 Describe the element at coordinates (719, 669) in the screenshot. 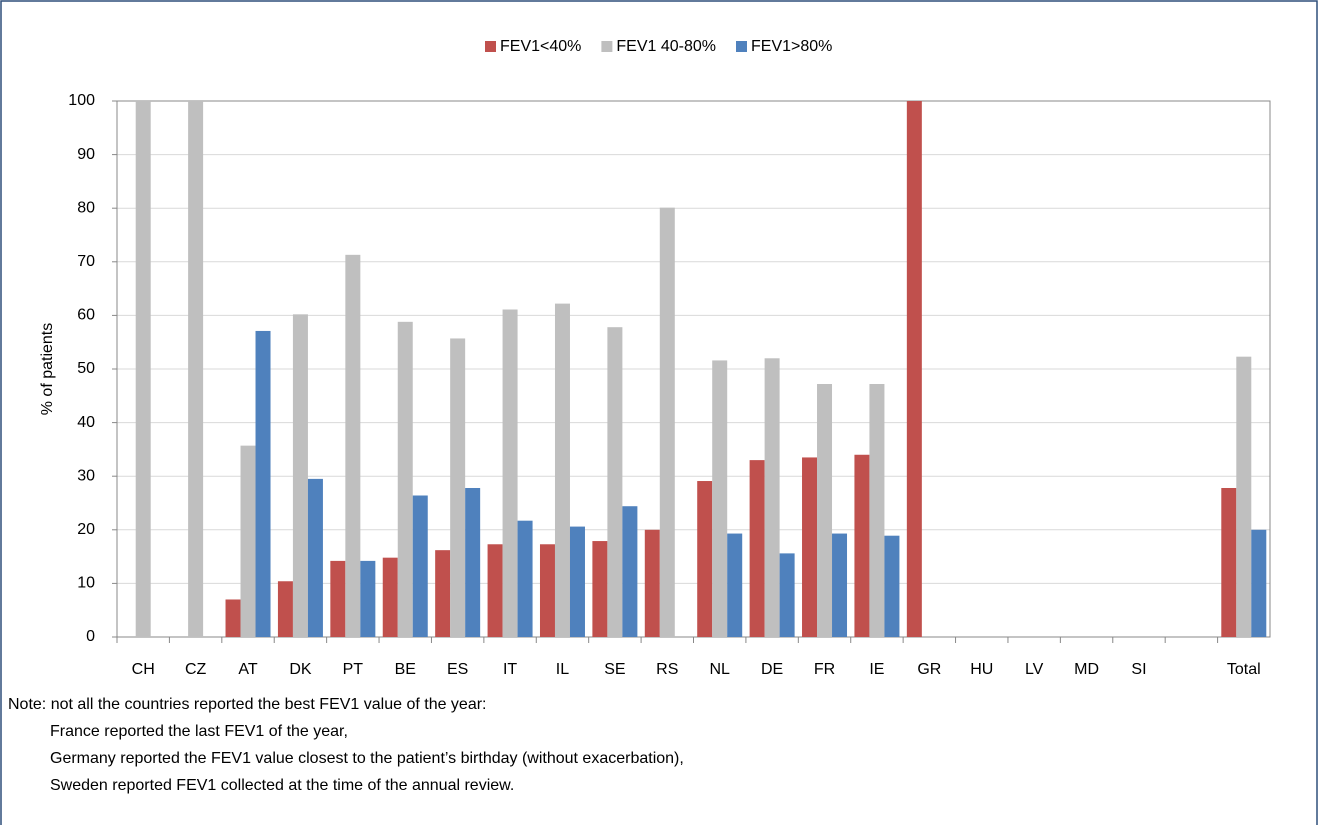

I see `x-tick-label: NL` at that location.